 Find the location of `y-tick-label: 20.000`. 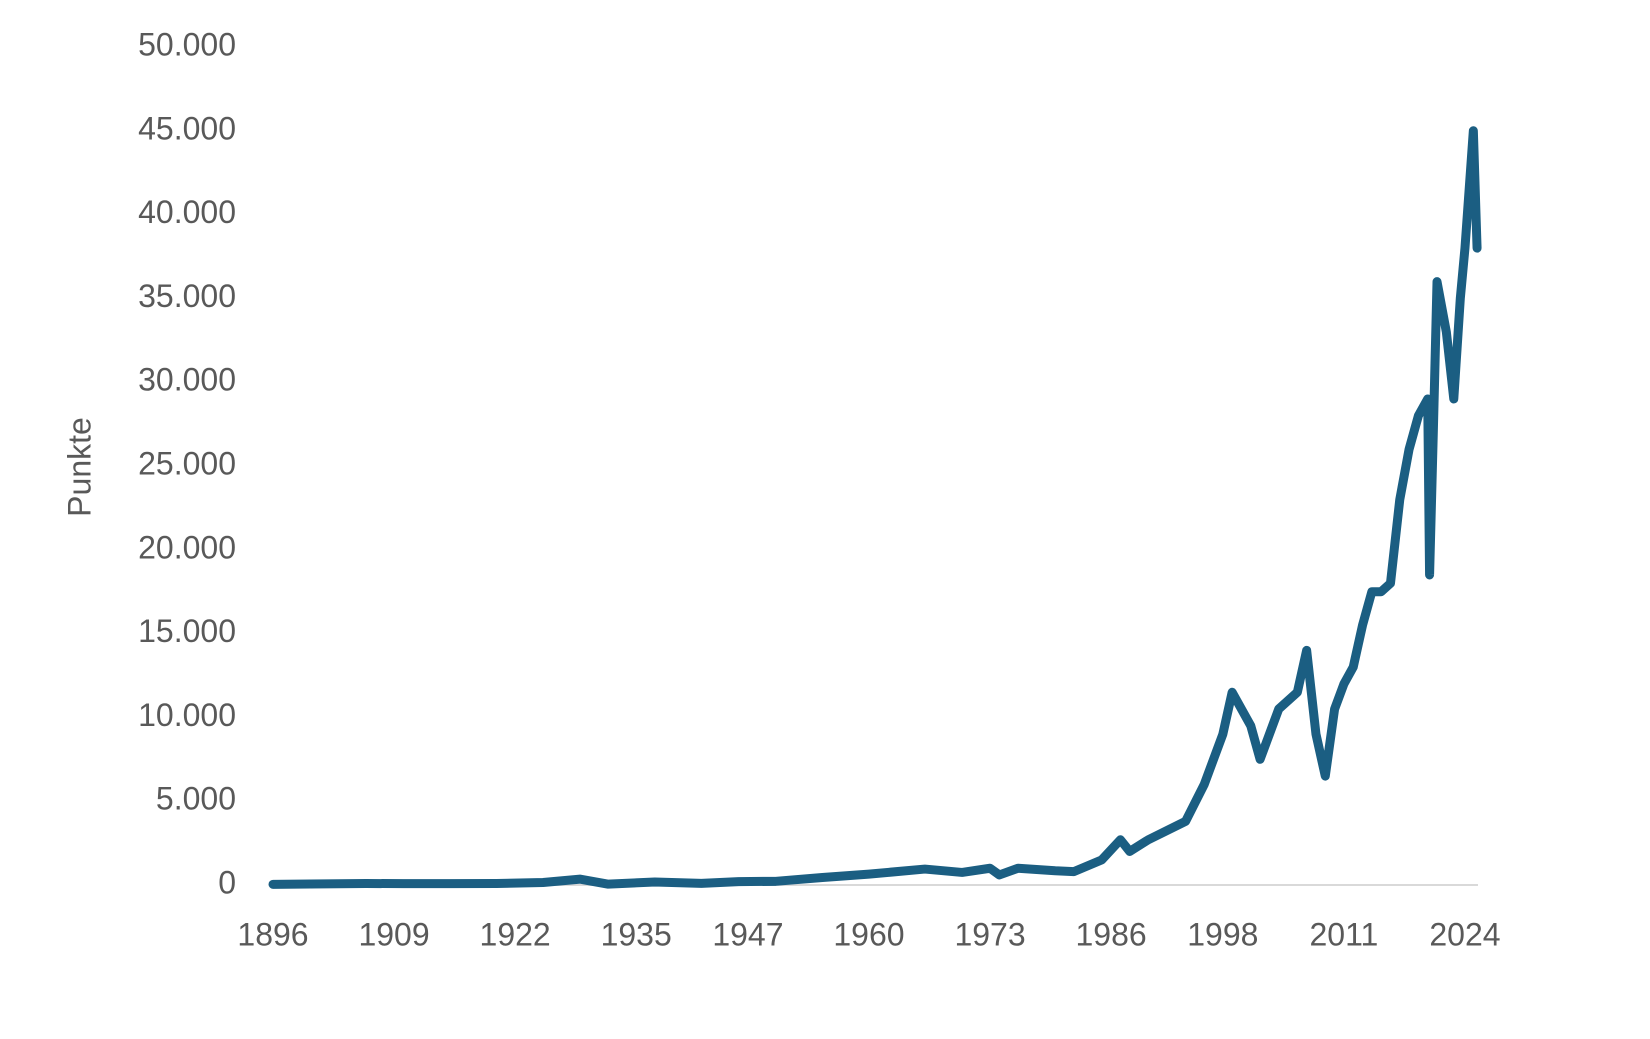

y-tick-label: 20.000 is located at coordinates (187, 547).